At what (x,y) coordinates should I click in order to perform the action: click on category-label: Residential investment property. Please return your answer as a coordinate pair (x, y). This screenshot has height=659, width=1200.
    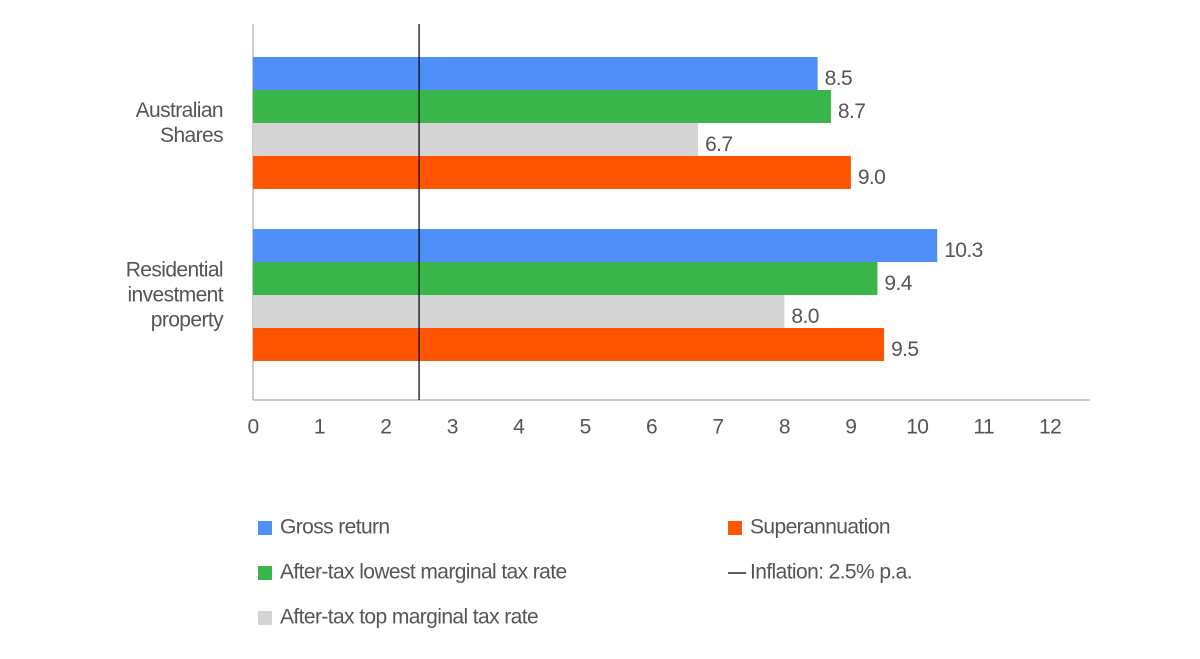
    Looking at the image, I should click on (174, 295).